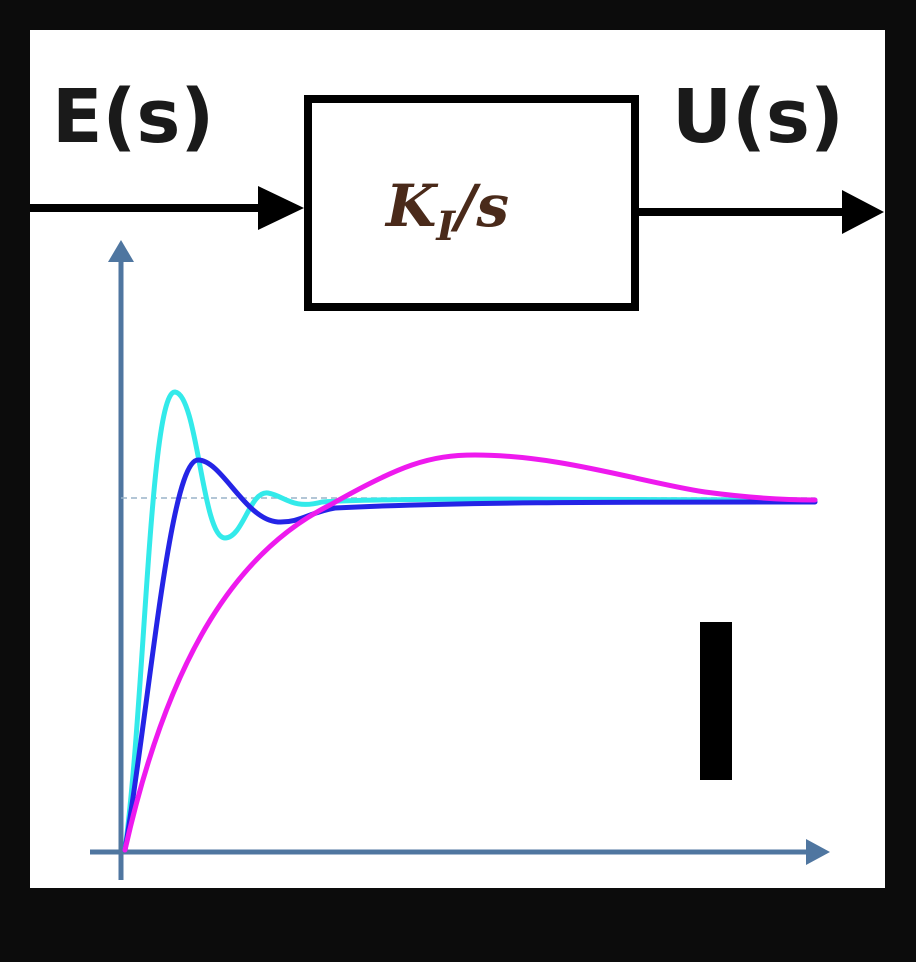 The width and height of the screenshot is (916, 962). What do you see at coordinates (121, 251) in the screenshot?
I see `y-axis-arrowhead` at bounding box center [121, 251].